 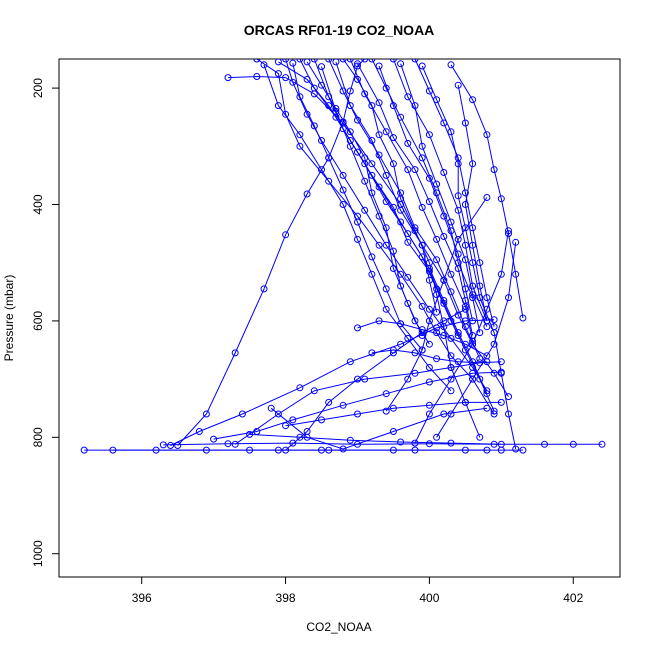 I want to click on y-axis: 200 400 600 800 1000, so click(x=45, y=322).